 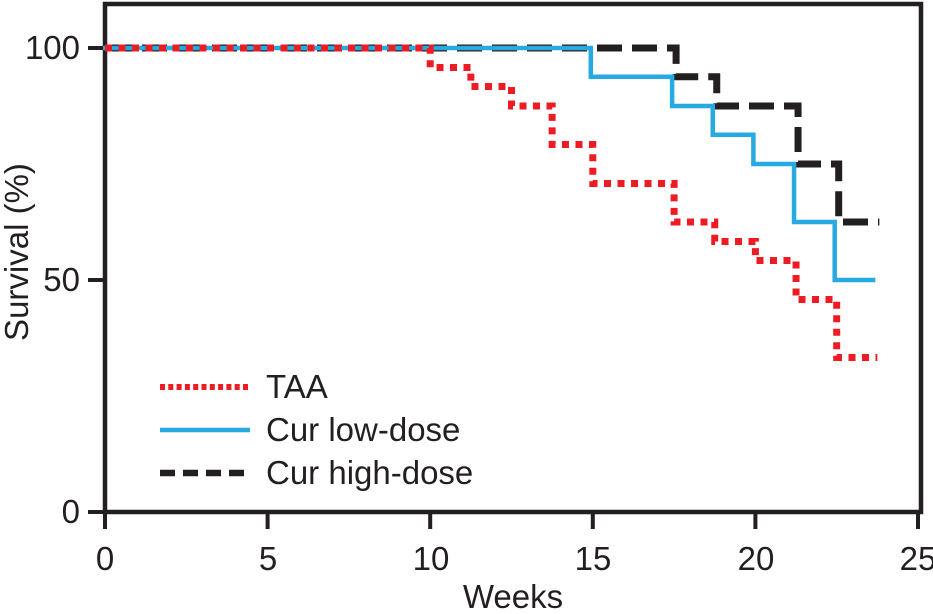 What do you see at coordinates (431, 558) in the screenshot?
I see `x-tick-label-10: 10` at bounding box center [431, 558].